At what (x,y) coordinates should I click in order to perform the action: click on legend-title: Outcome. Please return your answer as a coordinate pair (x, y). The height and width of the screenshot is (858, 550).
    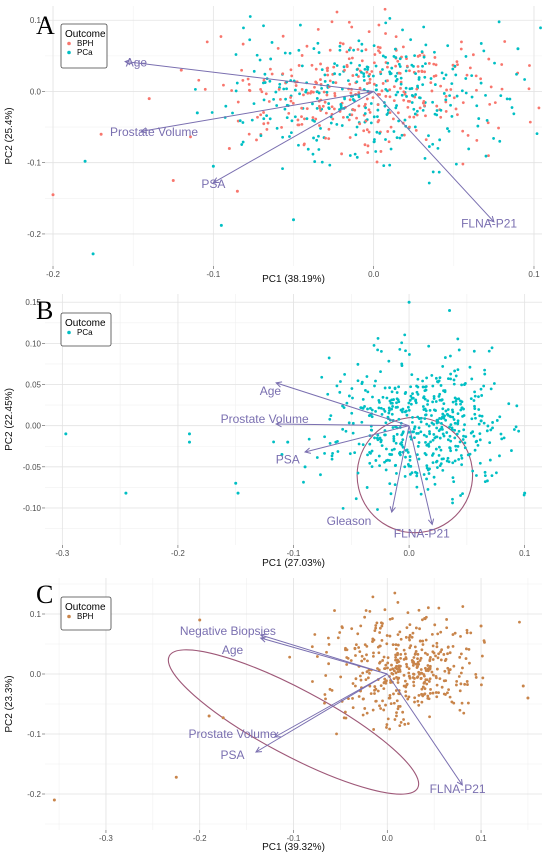
    Looking at the image, I should click on (85, 607).